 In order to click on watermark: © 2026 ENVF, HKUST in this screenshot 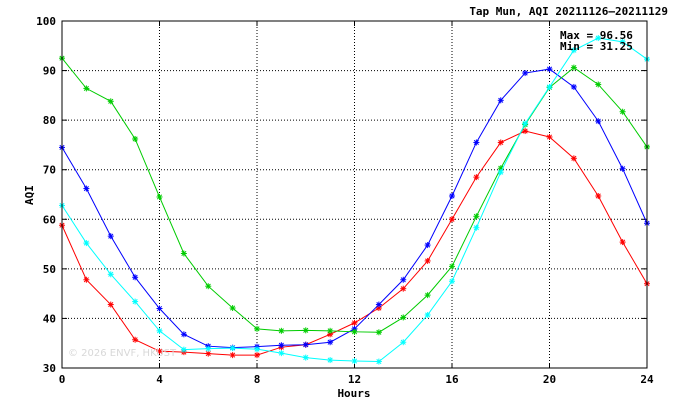, I will do `click(122, 353)`.